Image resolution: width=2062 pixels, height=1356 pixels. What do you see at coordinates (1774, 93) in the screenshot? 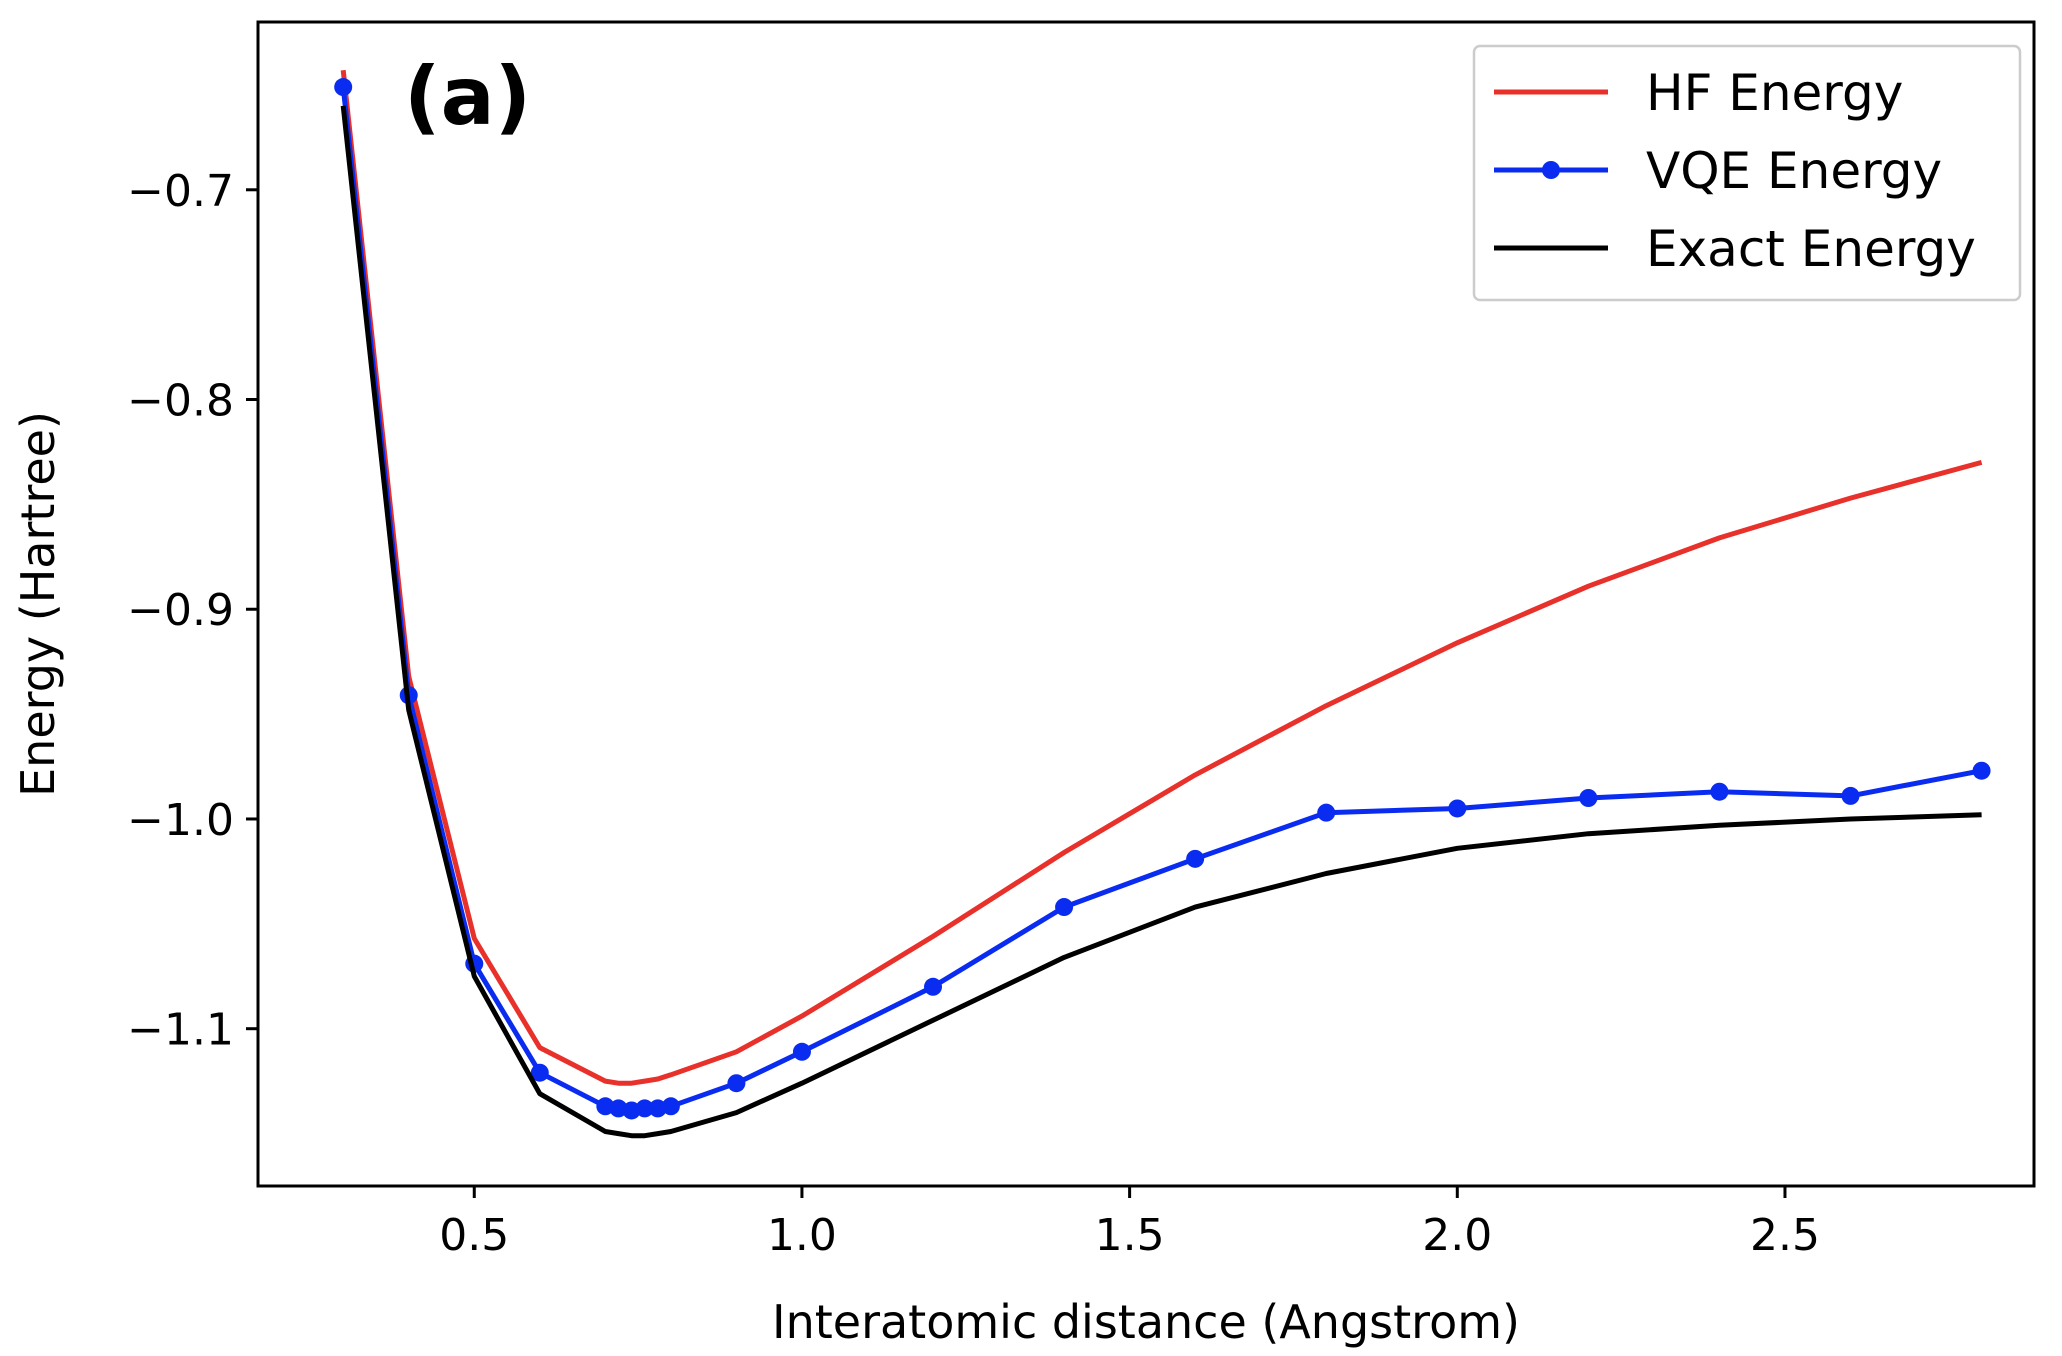
I see `legend-hf-energy-label: HF Energy` at bounding box center [1774, 93].